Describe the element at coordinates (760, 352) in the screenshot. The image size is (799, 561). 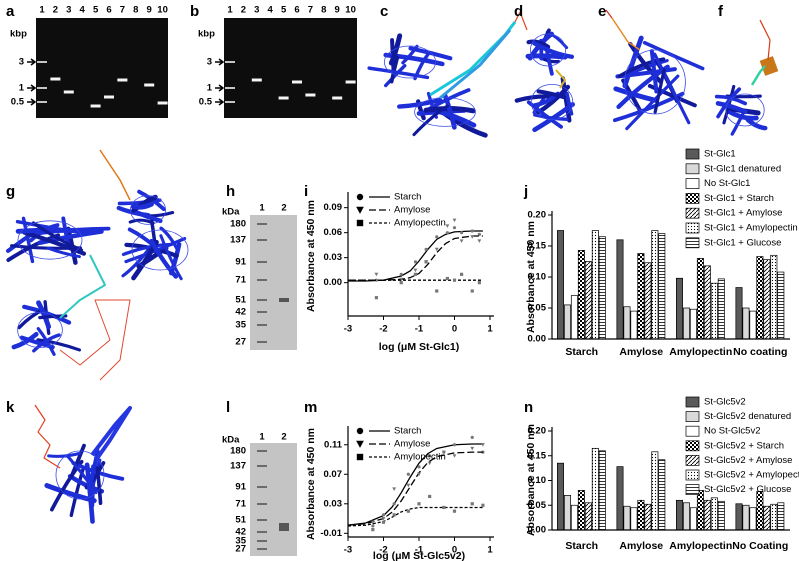
I see `category-label: No coating` at that location.